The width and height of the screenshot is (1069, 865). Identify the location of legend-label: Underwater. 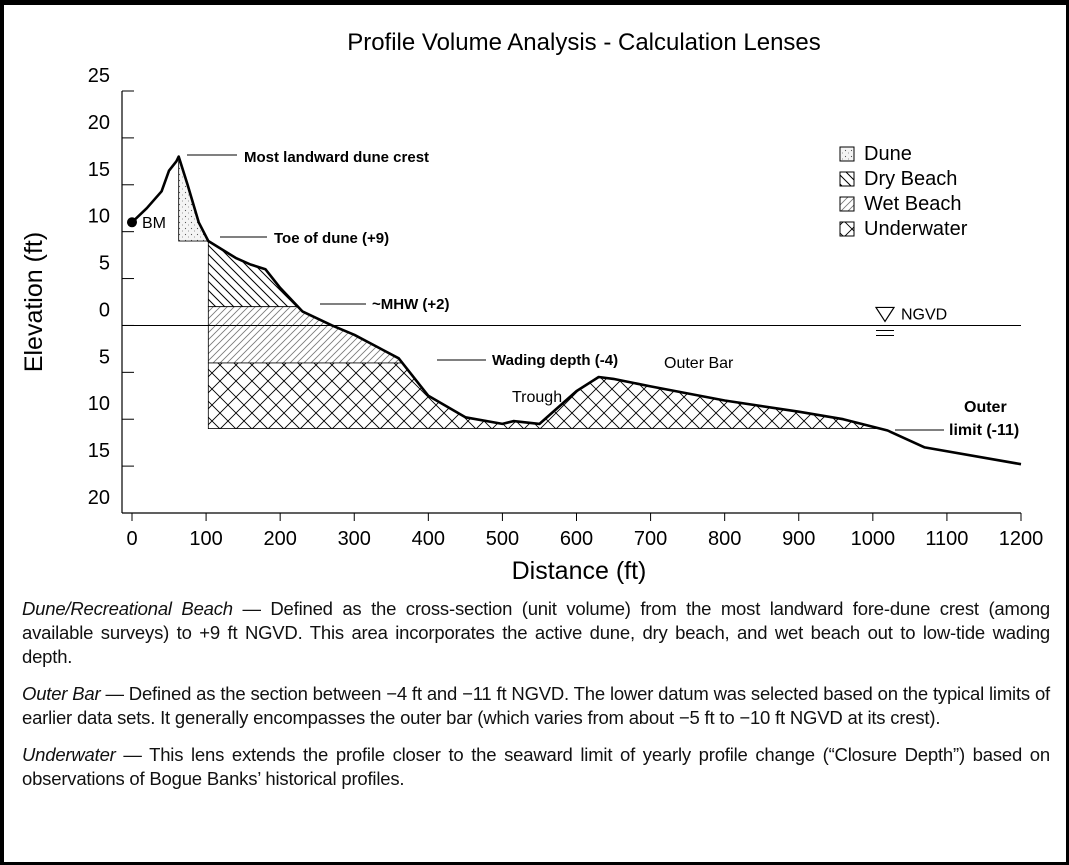
(916, 229).